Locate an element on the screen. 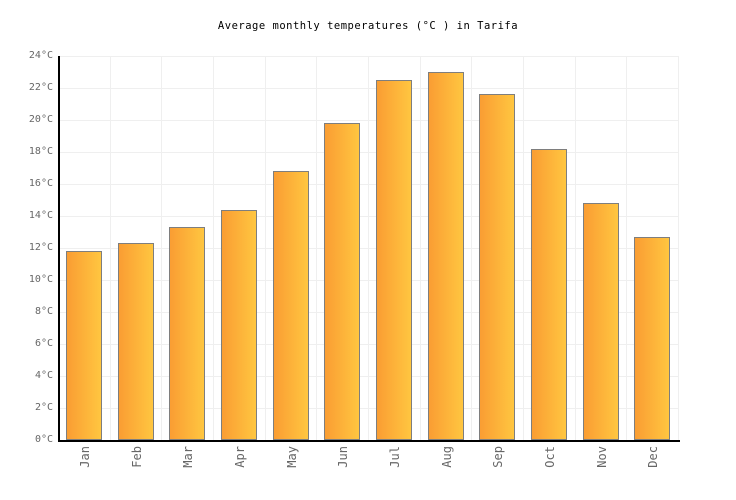 This screenshot has height=500, width=736. x-axis-line is located at coordinates (369, 441).